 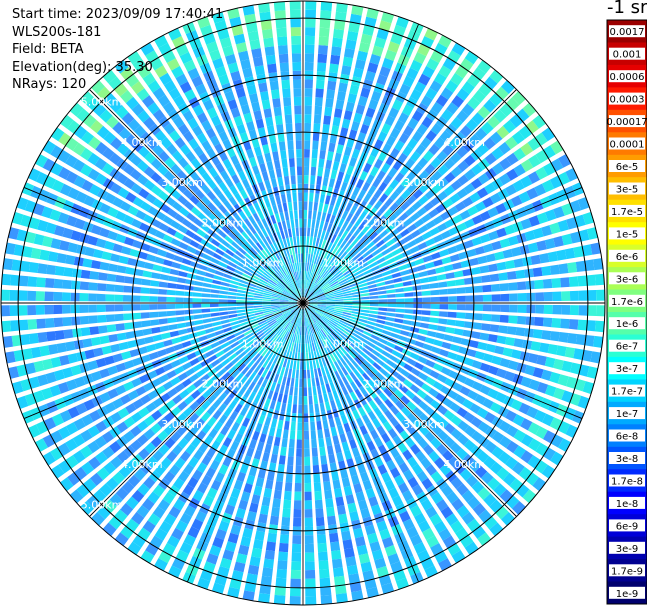 What do you see at coordinates (627, 302) in the screenshot?
I see `colorbar-tick-label: 1.7e-6` at bounding box center [627, 302].